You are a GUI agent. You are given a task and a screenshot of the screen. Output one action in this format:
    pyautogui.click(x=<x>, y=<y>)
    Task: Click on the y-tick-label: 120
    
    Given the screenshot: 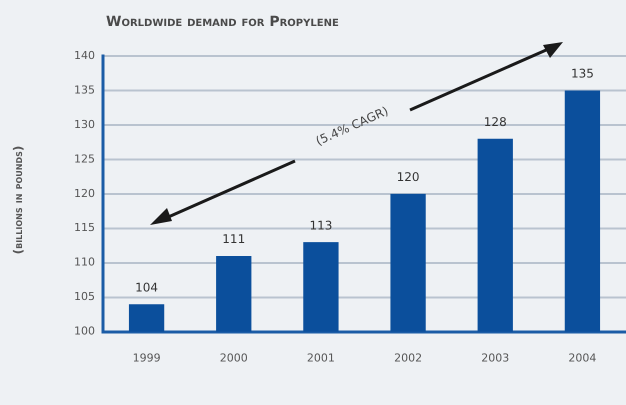 What is the action you would take?
    pyautogui.click(x=84, y=193)
    